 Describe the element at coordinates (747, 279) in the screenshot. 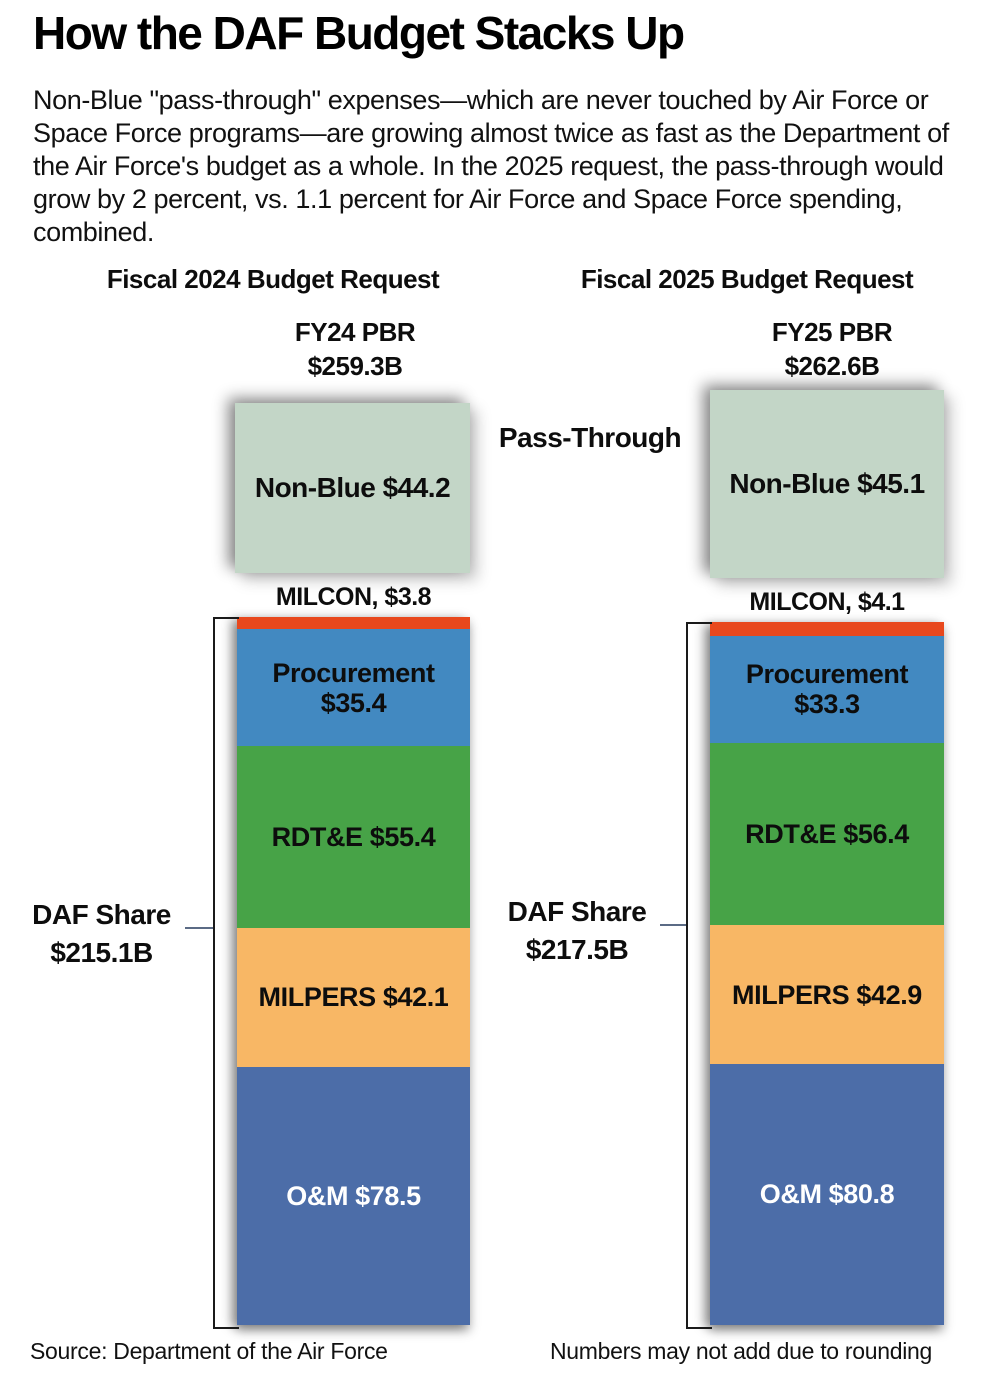

I see `column-header-fy2025: Fiscal 2025 Budget Request` at that location.